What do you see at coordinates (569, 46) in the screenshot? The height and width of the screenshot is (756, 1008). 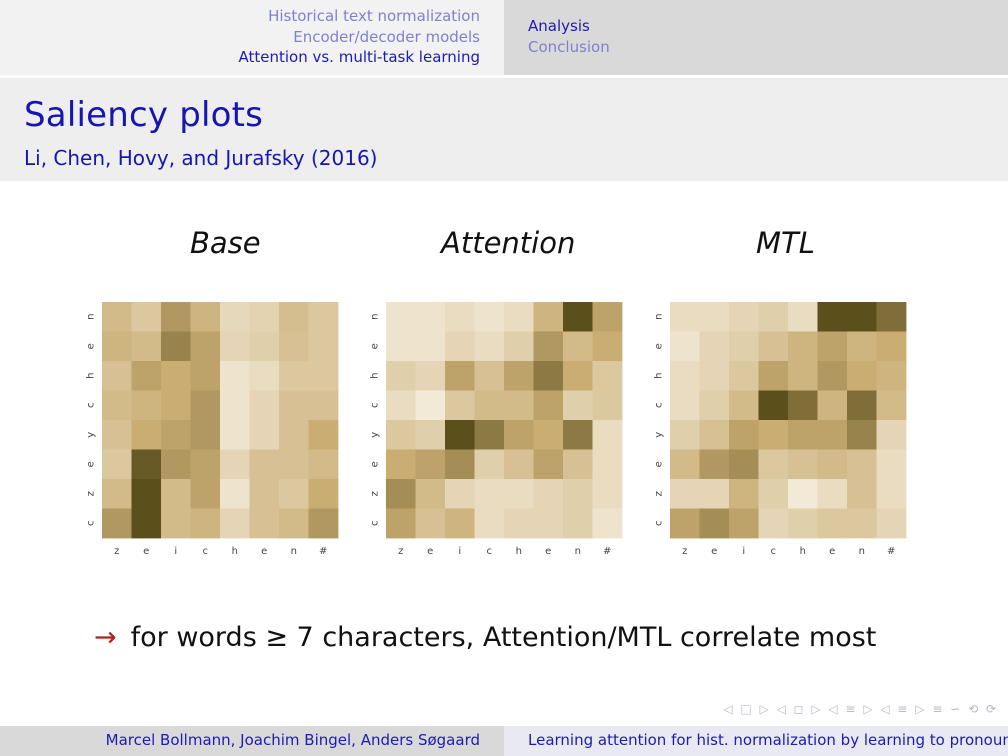 I see `subsection-link-conclusion: Conclusion` at bounding box center [569, 46].